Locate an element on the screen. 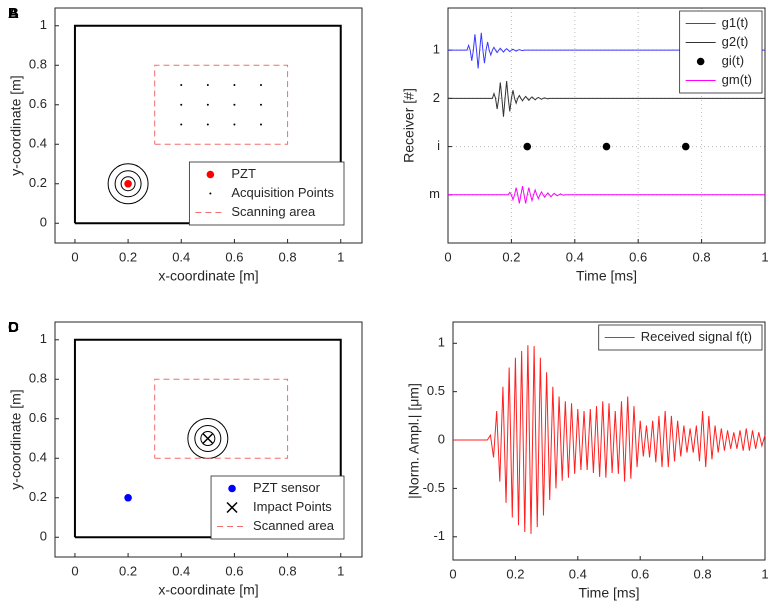  legend-label: gm(t) is located at coordinates (737, 79).